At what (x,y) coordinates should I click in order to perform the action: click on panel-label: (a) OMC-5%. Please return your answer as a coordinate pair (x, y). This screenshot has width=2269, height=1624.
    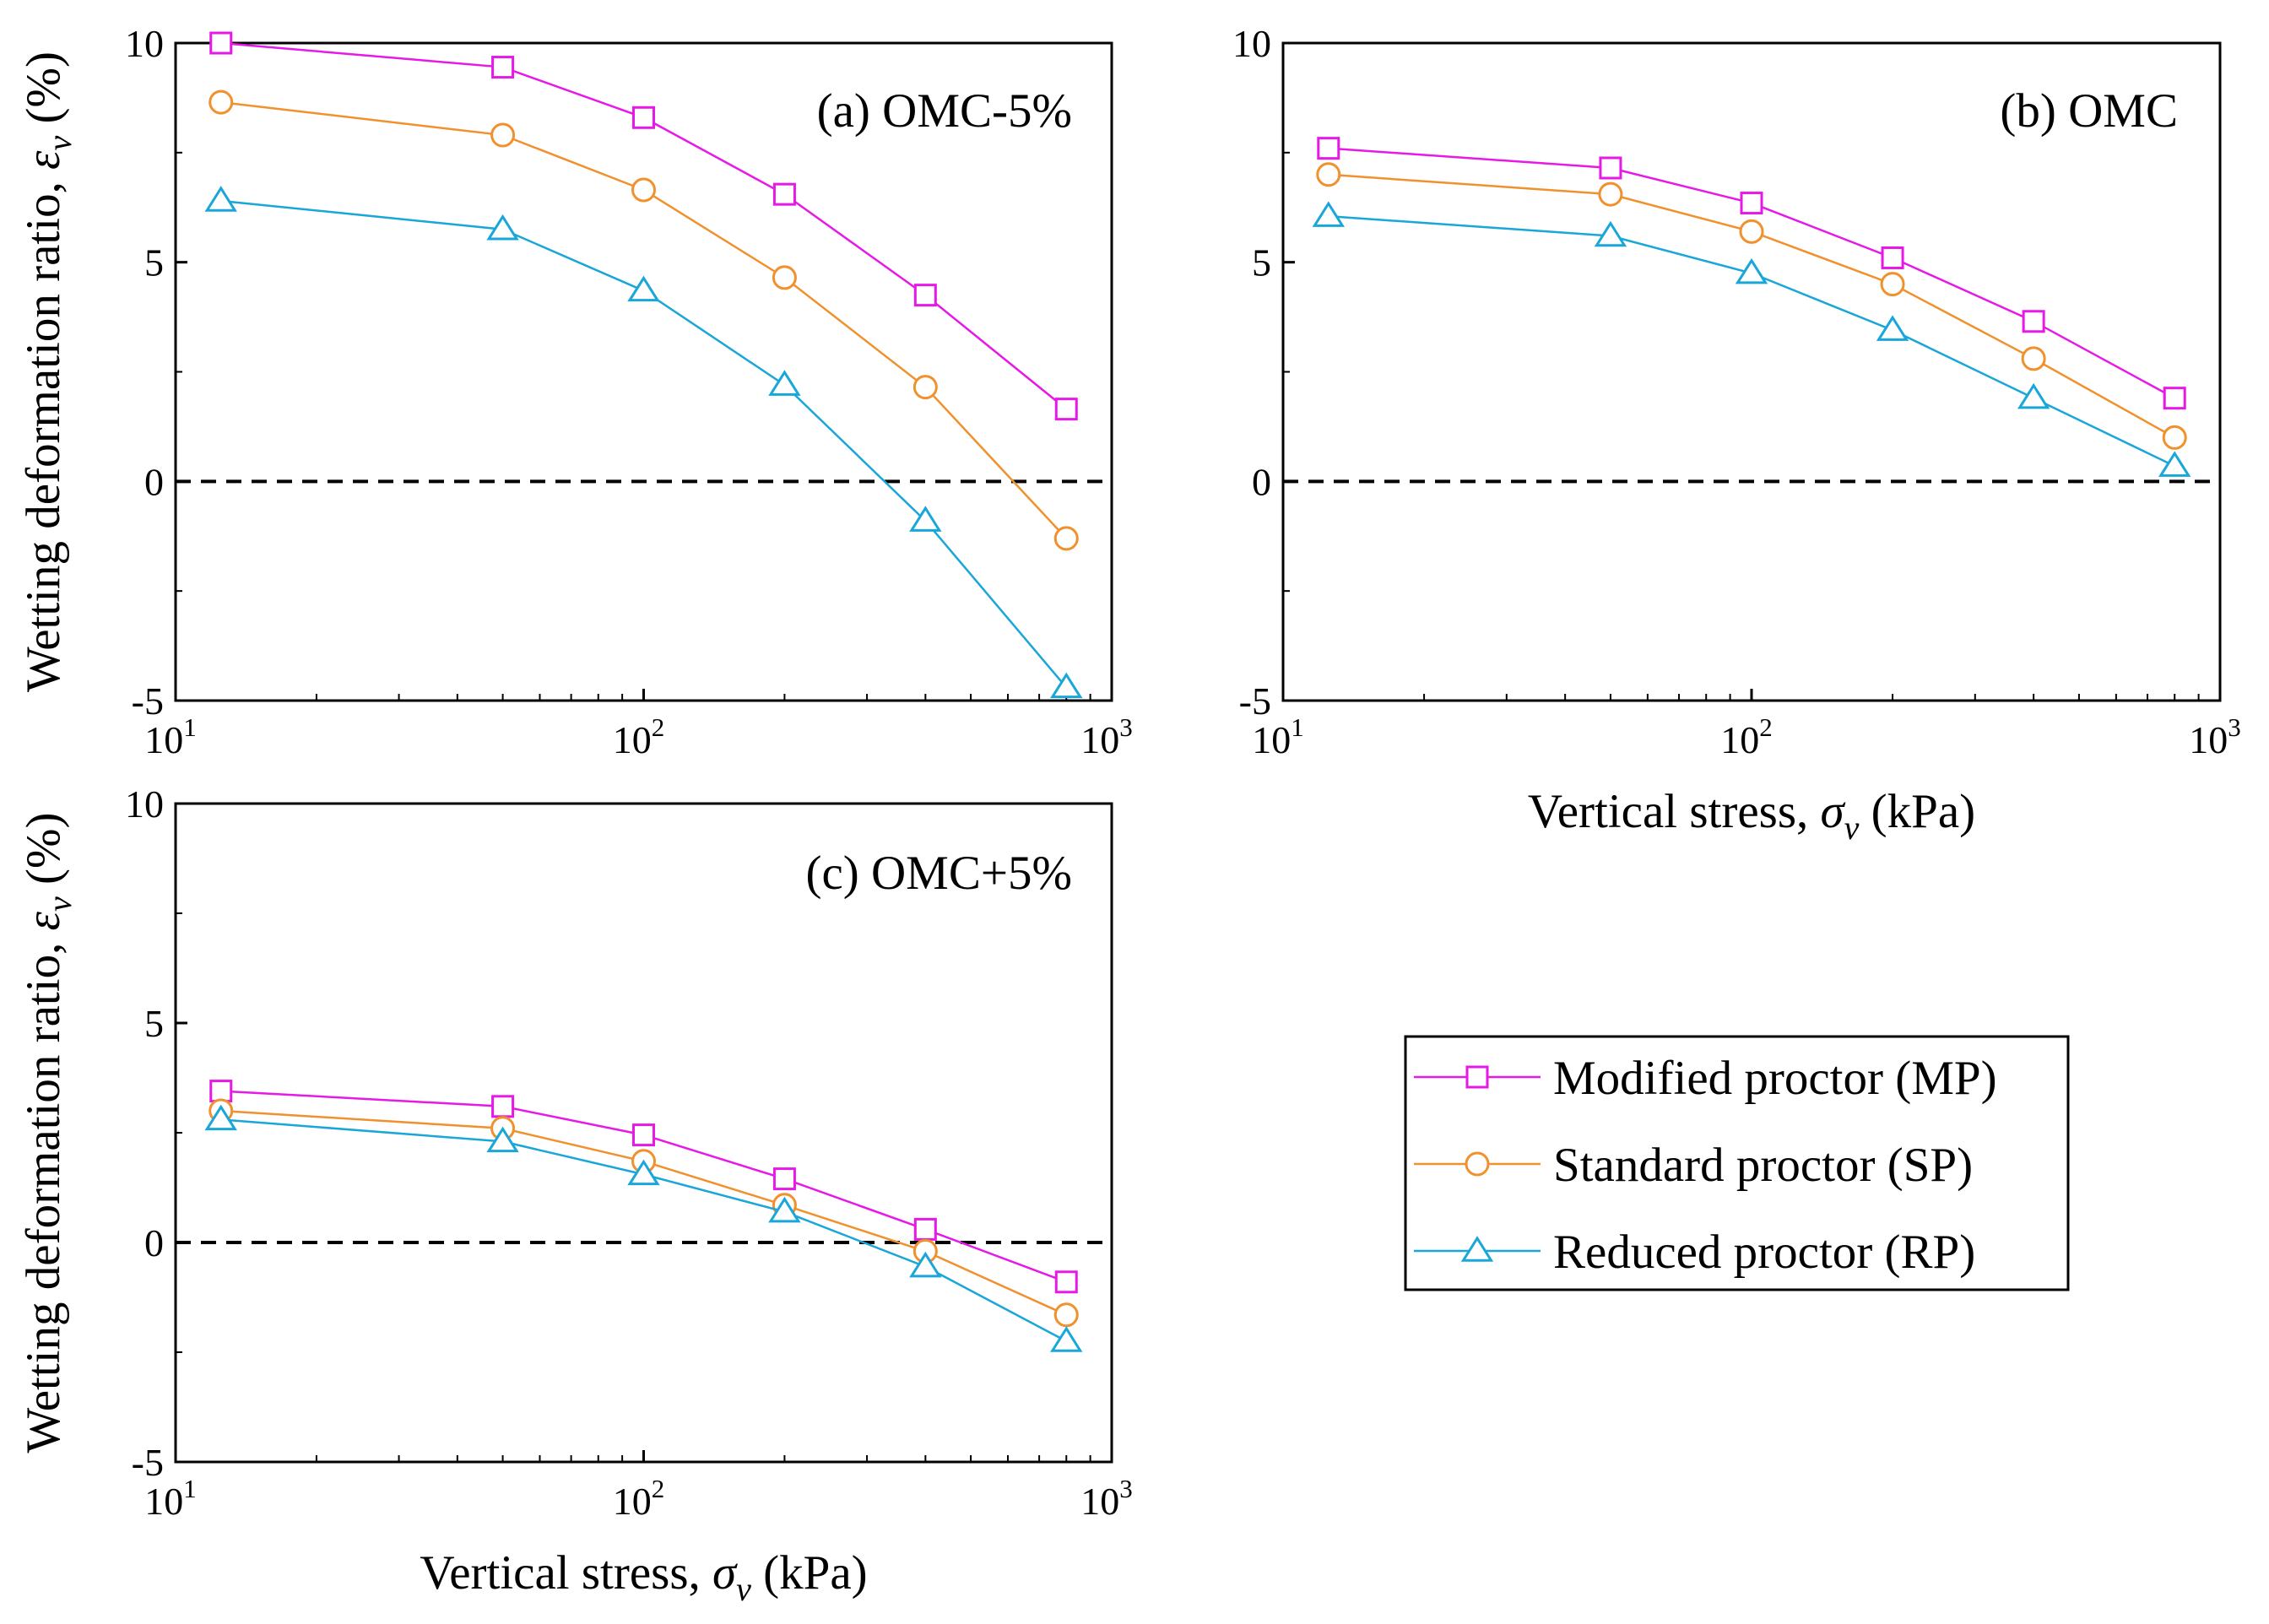
    Looking at the image, I should click on (945, 111).